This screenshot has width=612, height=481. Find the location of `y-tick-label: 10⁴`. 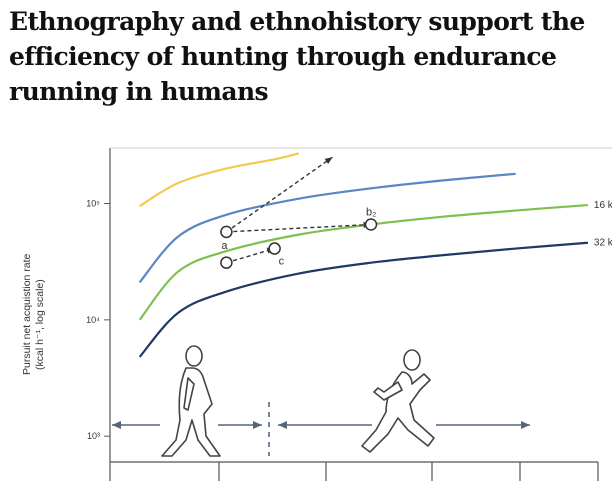

y-tick-label: 10⁴ is located at coordinates (93, 320).